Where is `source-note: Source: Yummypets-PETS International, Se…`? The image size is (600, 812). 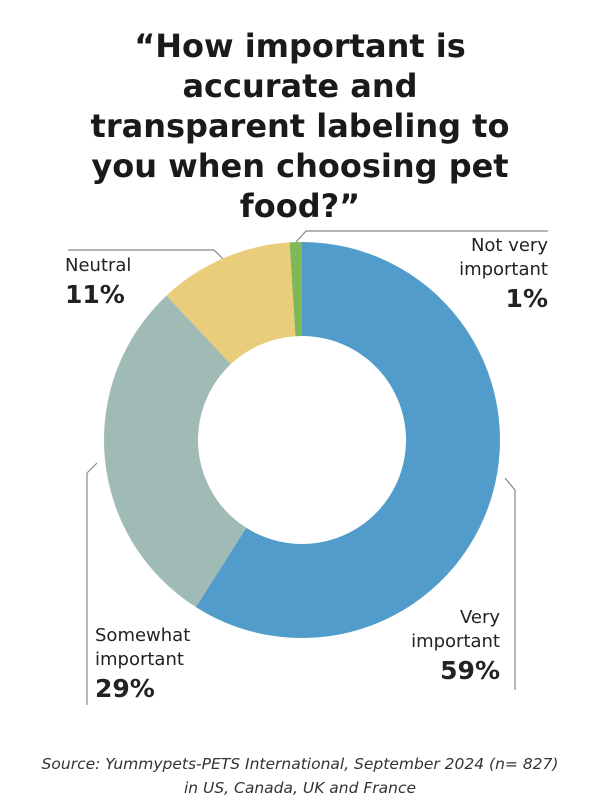 source-note: Source: Yummypets-PETS International, Se… is located at coordinates (300, 776).